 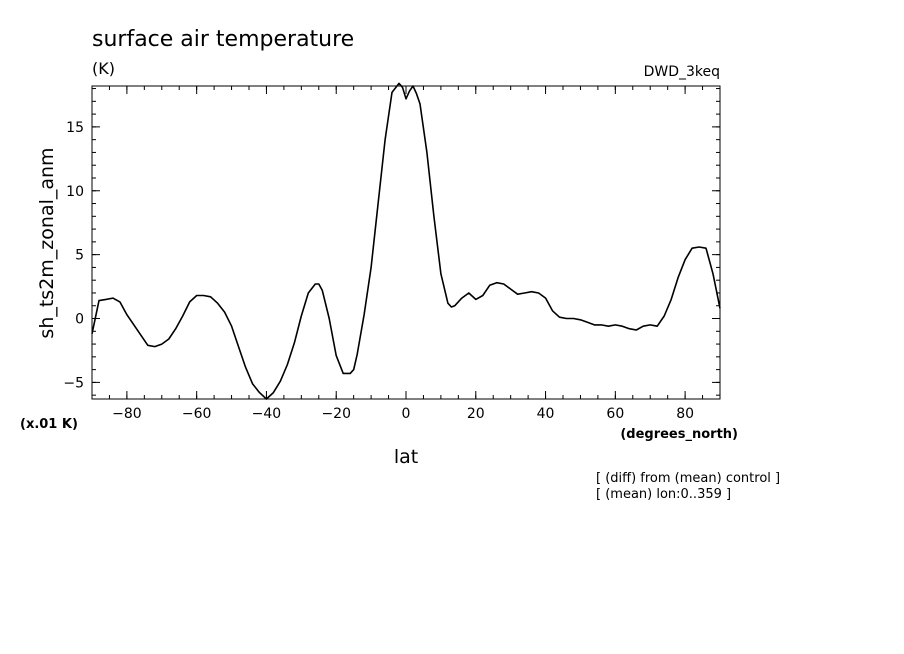 What do you see at coordinates (75, 128) in the screenshot?
I see `y-tick-label: 15` at bounding box center [75, 128].